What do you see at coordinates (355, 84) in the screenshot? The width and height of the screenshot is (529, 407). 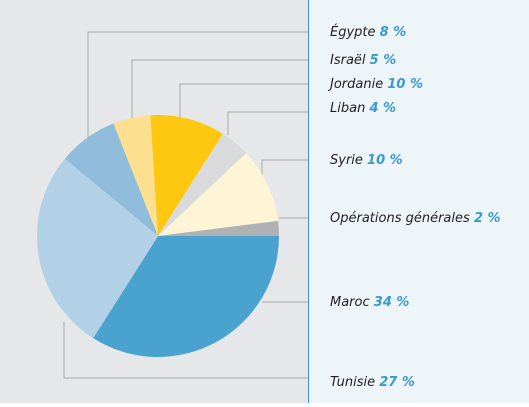 I see `category-name: Jordanie` at bounding box center [355, 84].